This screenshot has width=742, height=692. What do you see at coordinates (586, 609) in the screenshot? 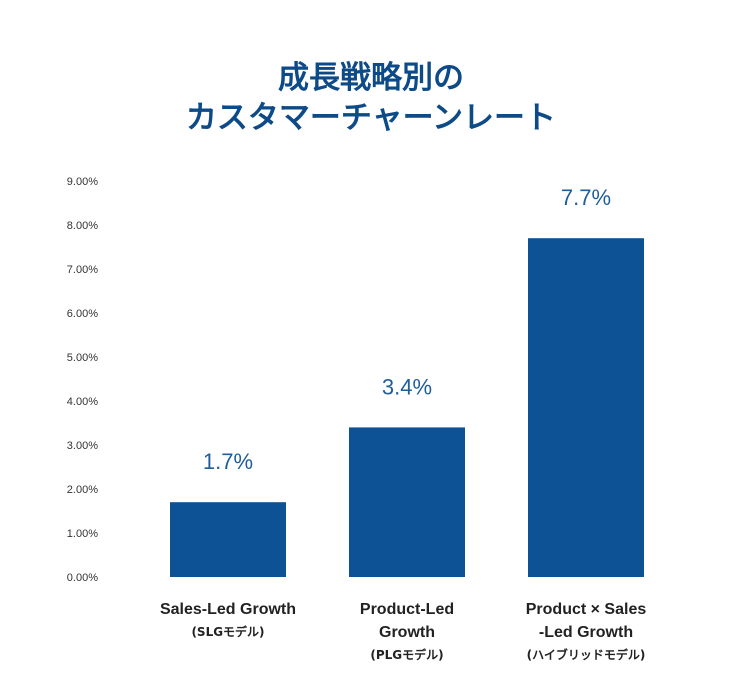
I see `category-label-line: Product × Sales` at bounding box center [586, 609].